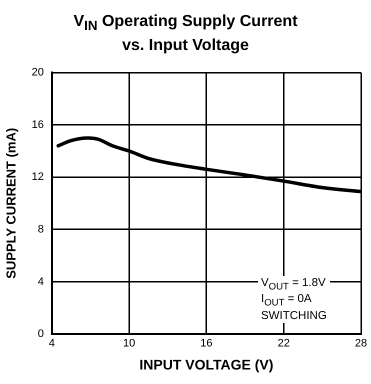 The width and height of the screenshot is (371, 384). Describe the element at coordinates (287, 301) in the screenshot. I see `annotation: I$_{OUT}$ = 0A` at that location.